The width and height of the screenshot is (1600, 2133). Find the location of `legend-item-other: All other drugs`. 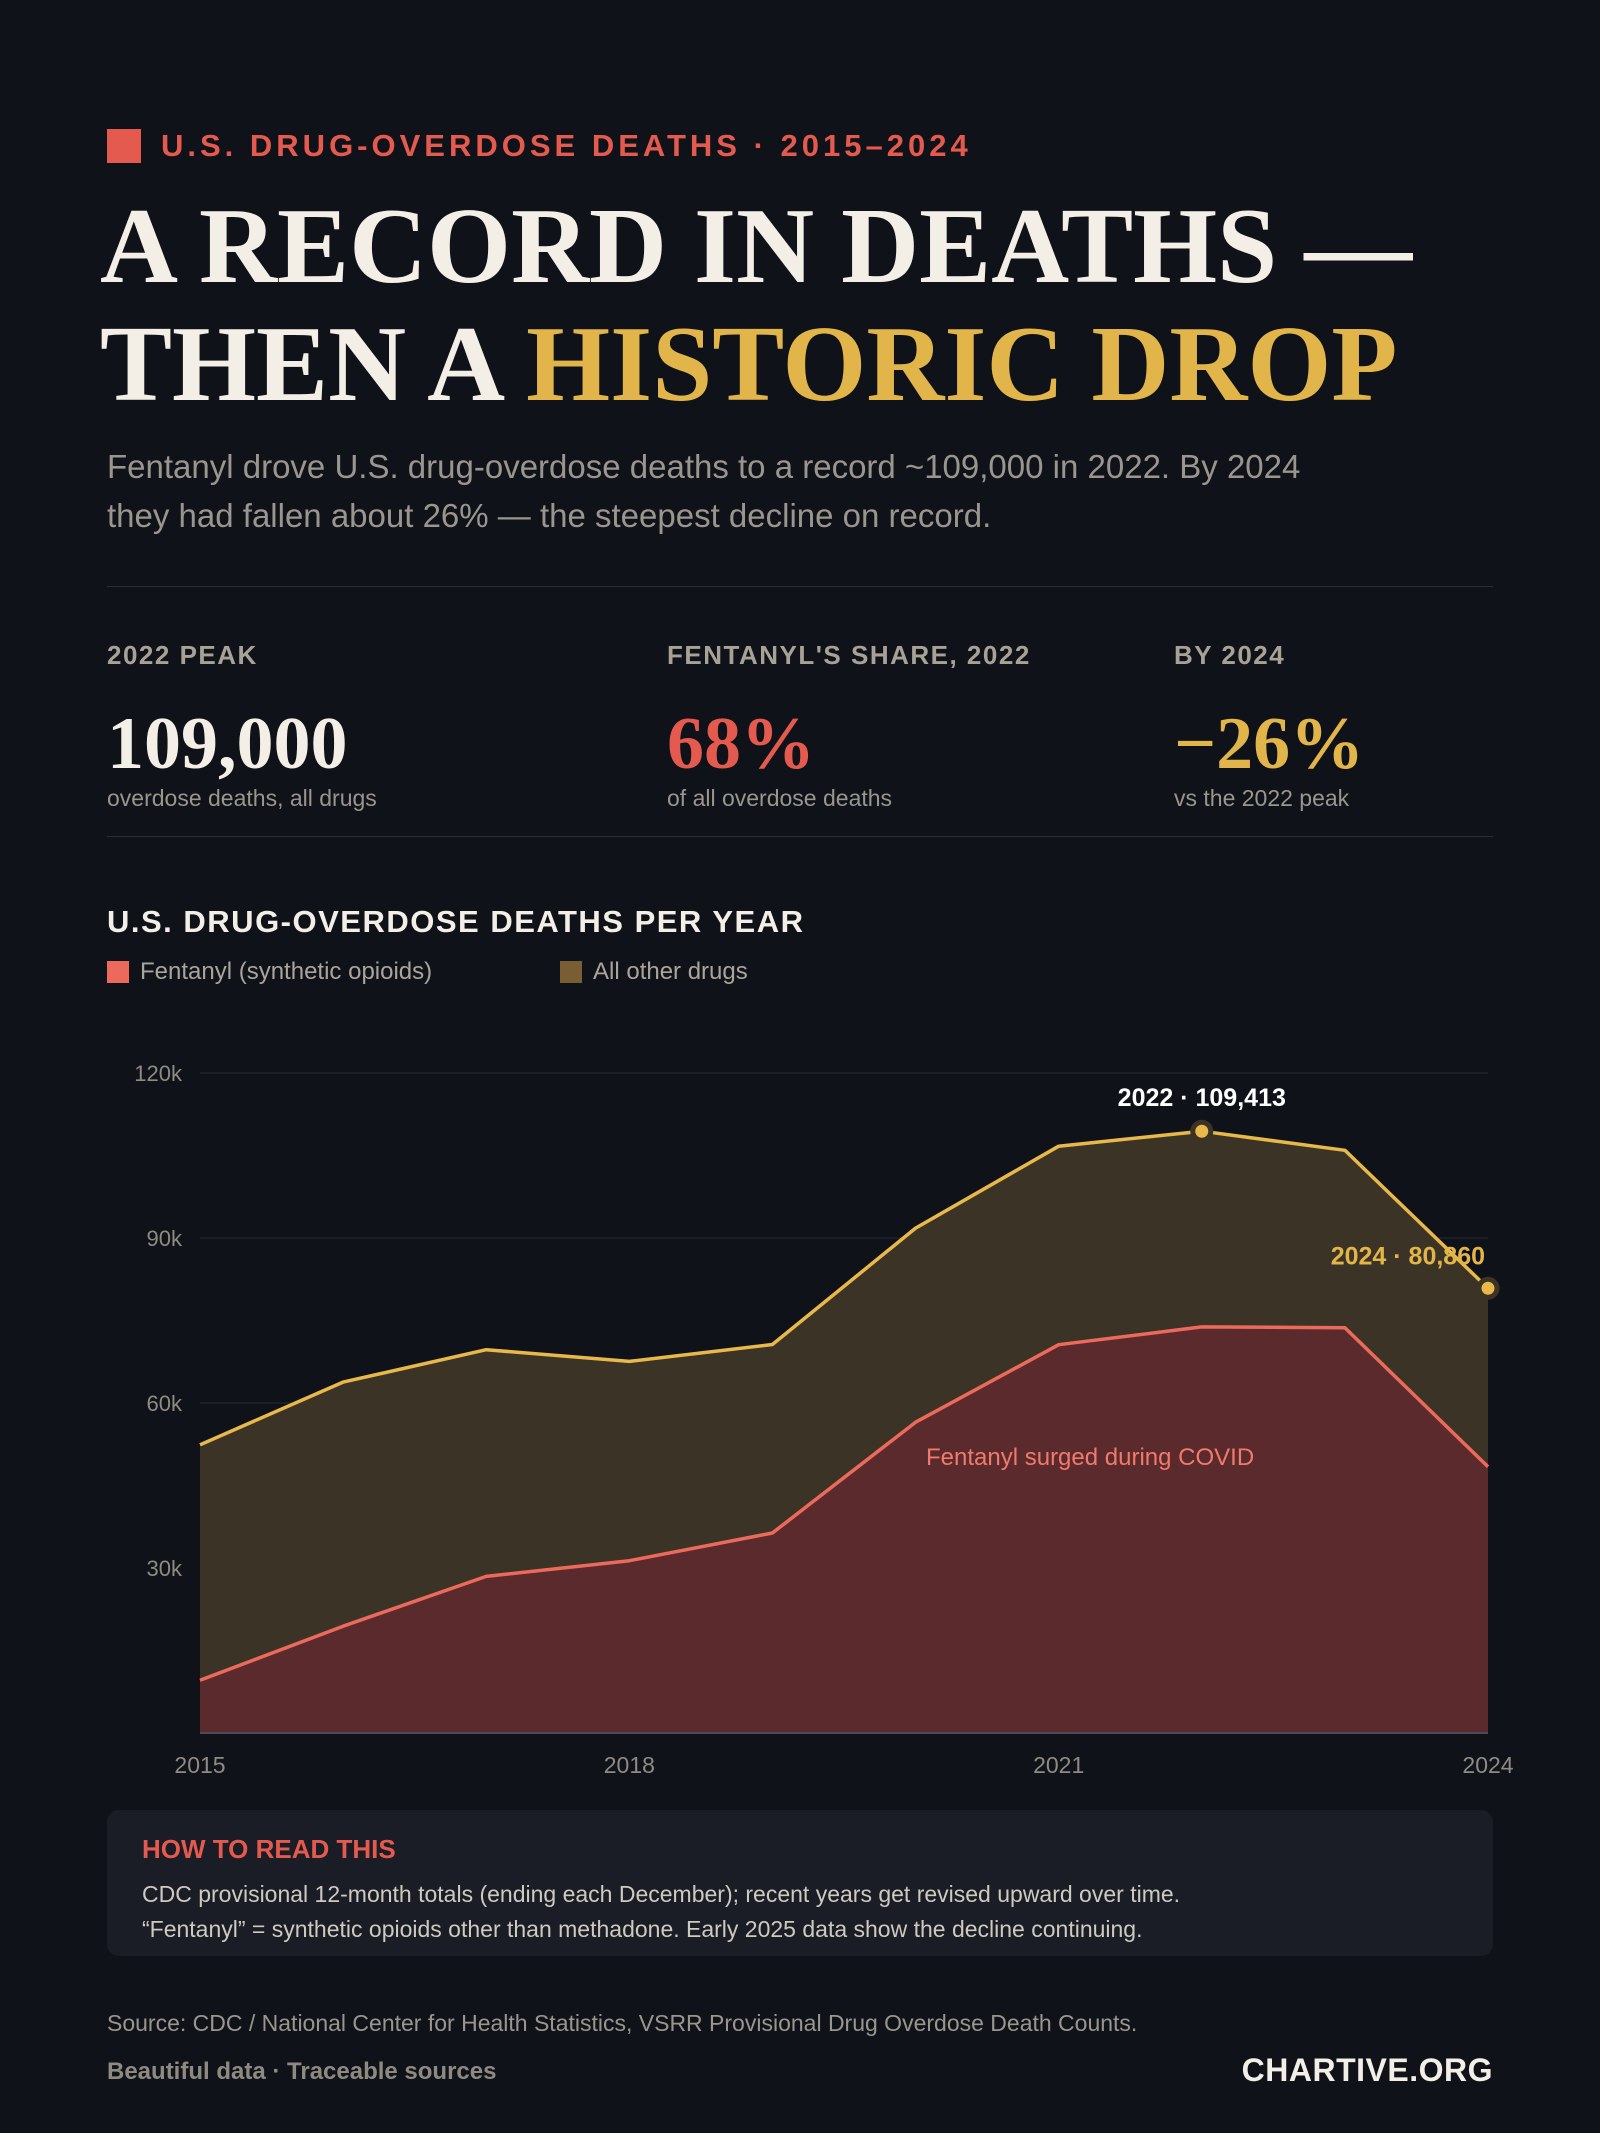

legend-item-other: All other drugs is located at coordinates (654, 972).